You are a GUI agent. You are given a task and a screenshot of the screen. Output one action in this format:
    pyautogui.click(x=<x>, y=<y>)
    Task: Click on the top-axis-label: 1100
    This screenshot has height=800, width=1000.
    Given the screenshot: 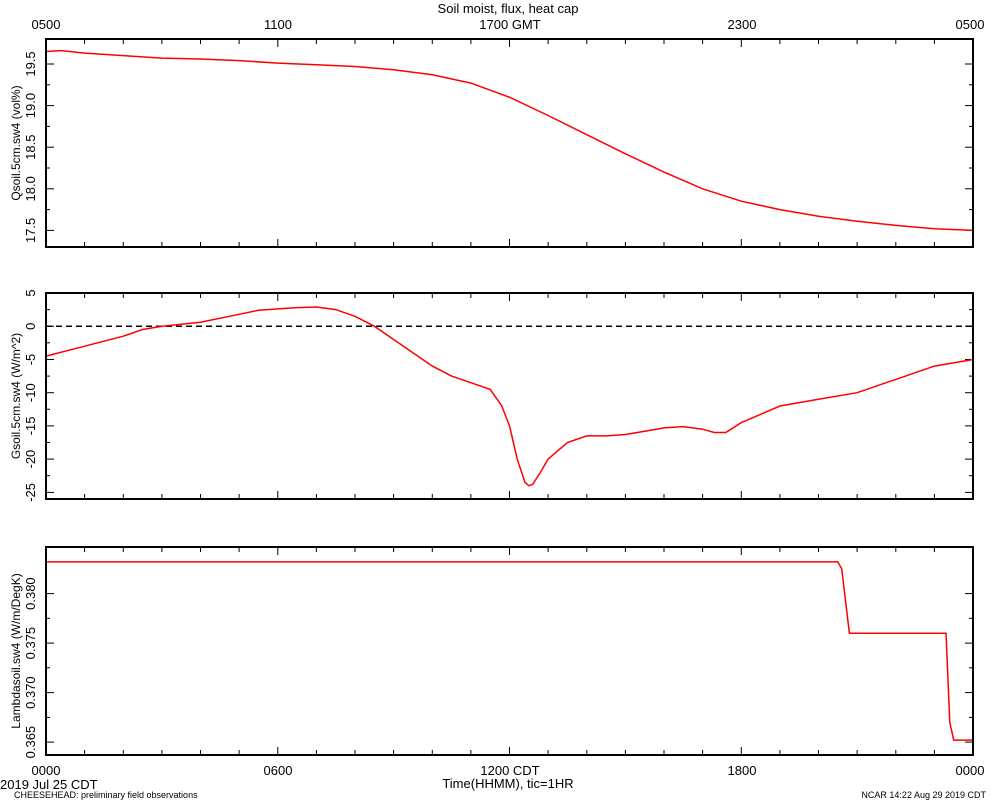 What is the action you would take?
    pyautogui.click(x=278, y=24)
    